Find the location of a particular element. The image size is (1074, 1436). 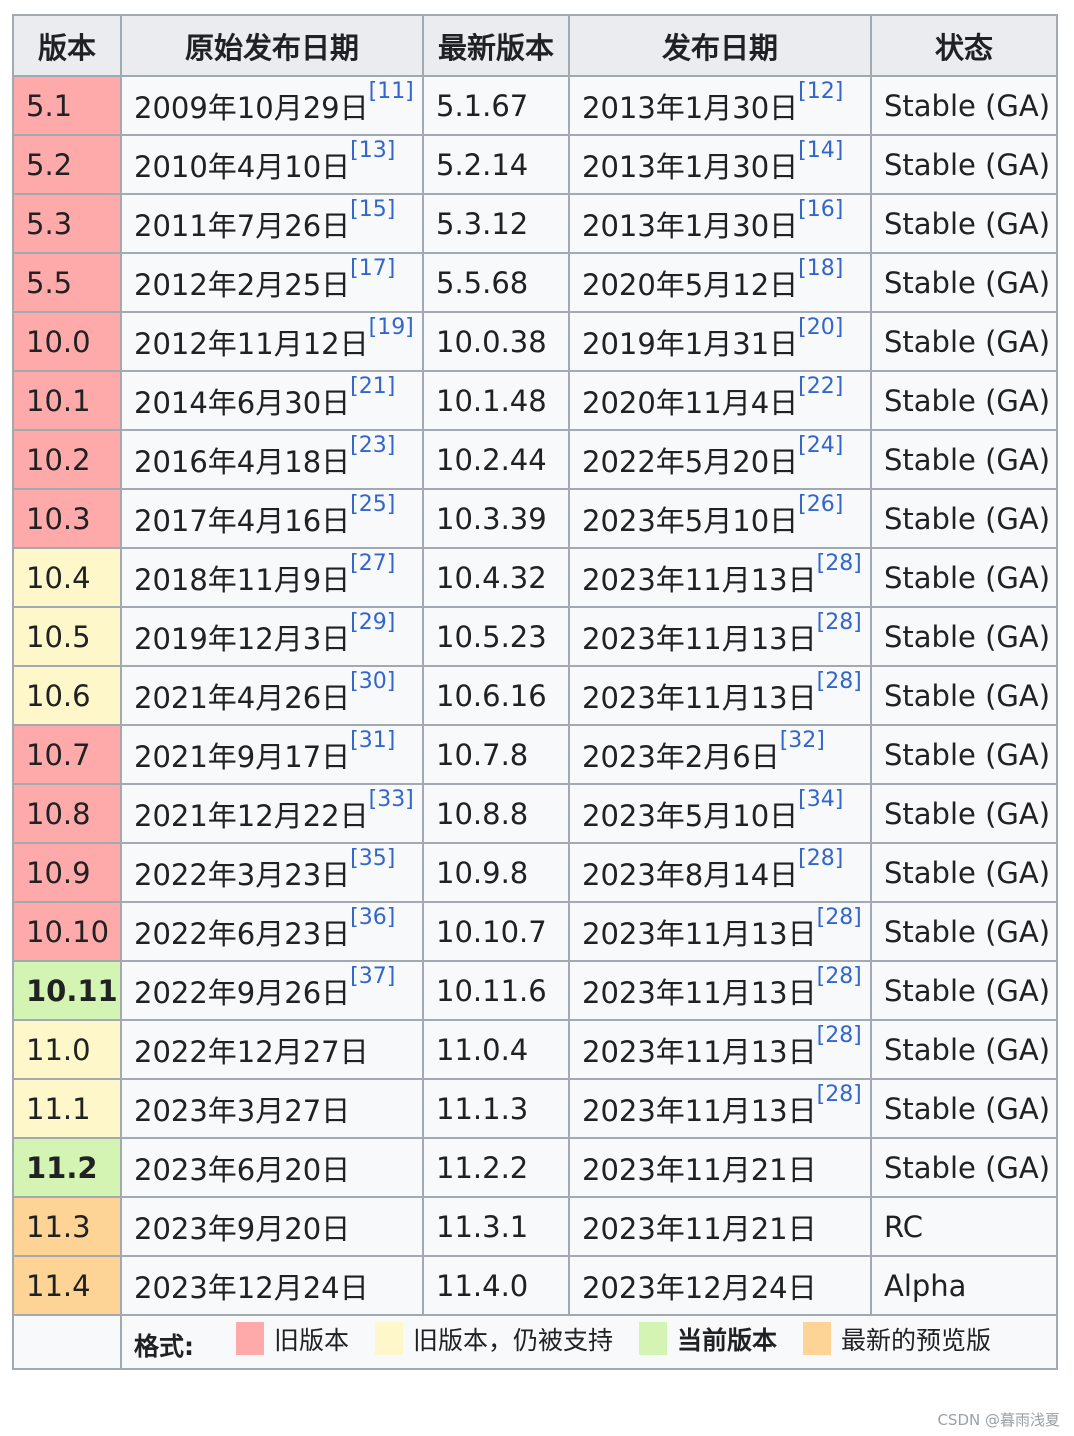

reference-link: [19] is located at coordinates (391, 327).